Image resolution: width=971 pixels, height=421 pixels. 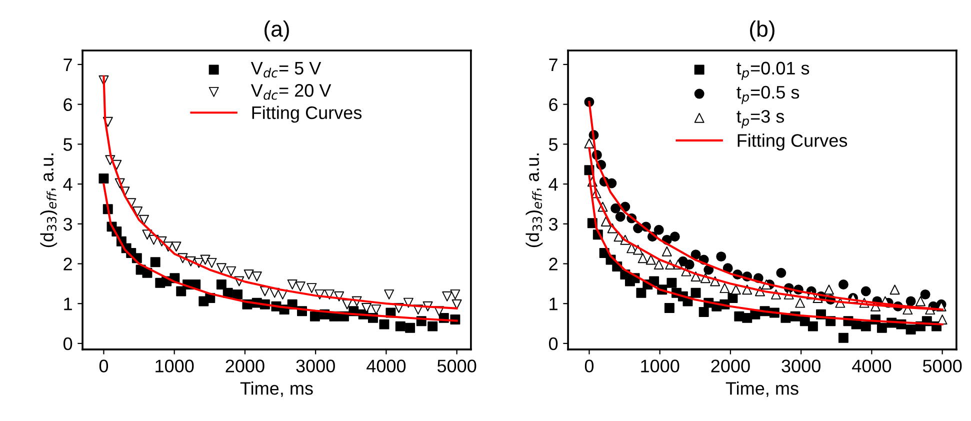 What do you see at coordinates (760, 119) in the screenshot?
I see `legend-label: t$_{p}$=3 s` at bounding box center [760, 119].